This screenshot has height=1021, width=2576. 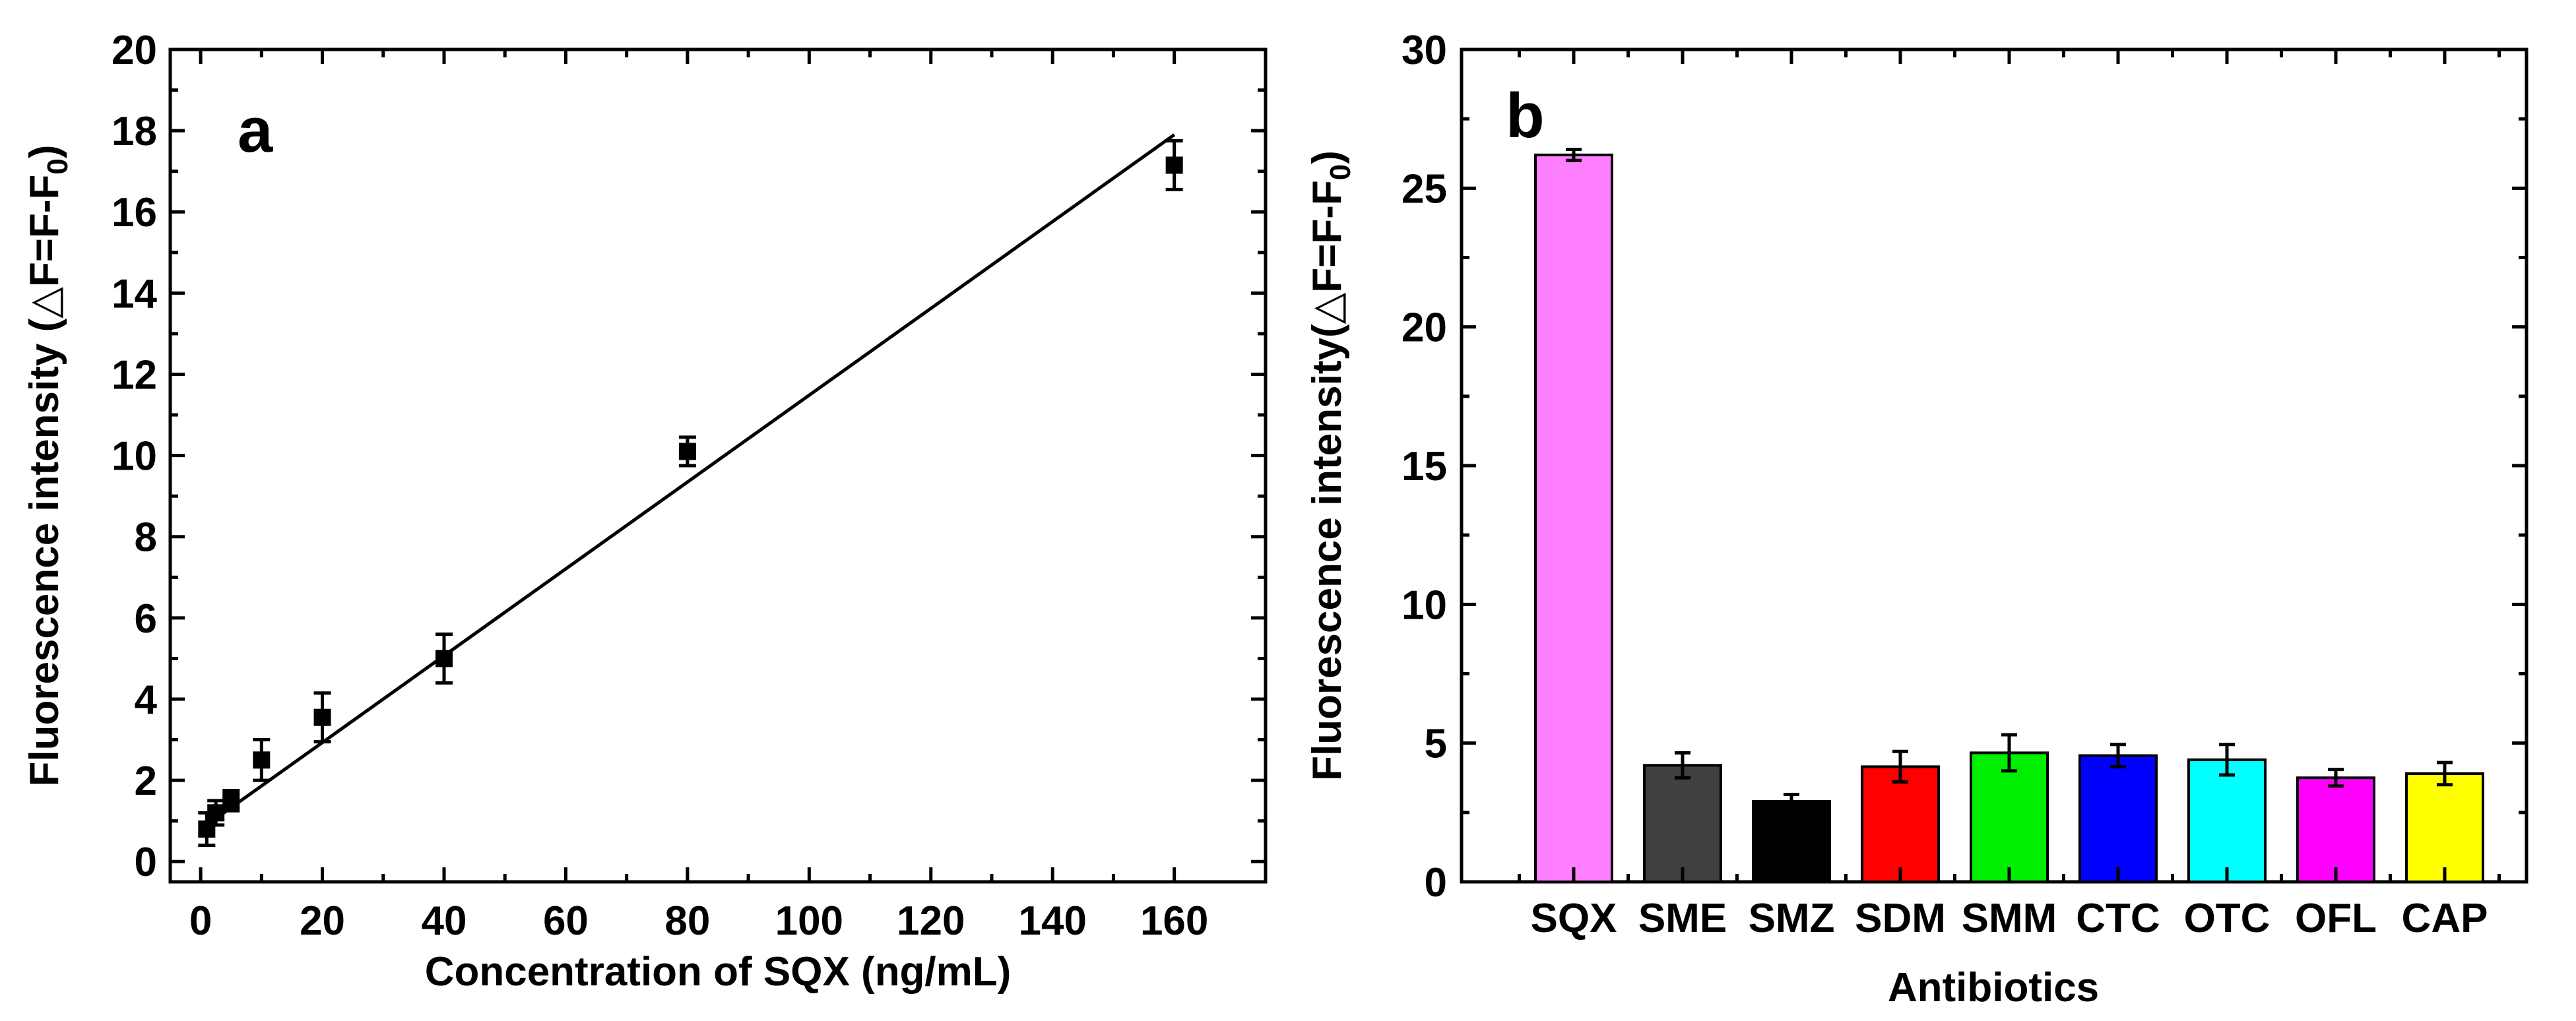 What do you see at coordinates (1525, 115) in the screenshot?
I see `panel-b-tag: b` at bounding box center [1525, 115].